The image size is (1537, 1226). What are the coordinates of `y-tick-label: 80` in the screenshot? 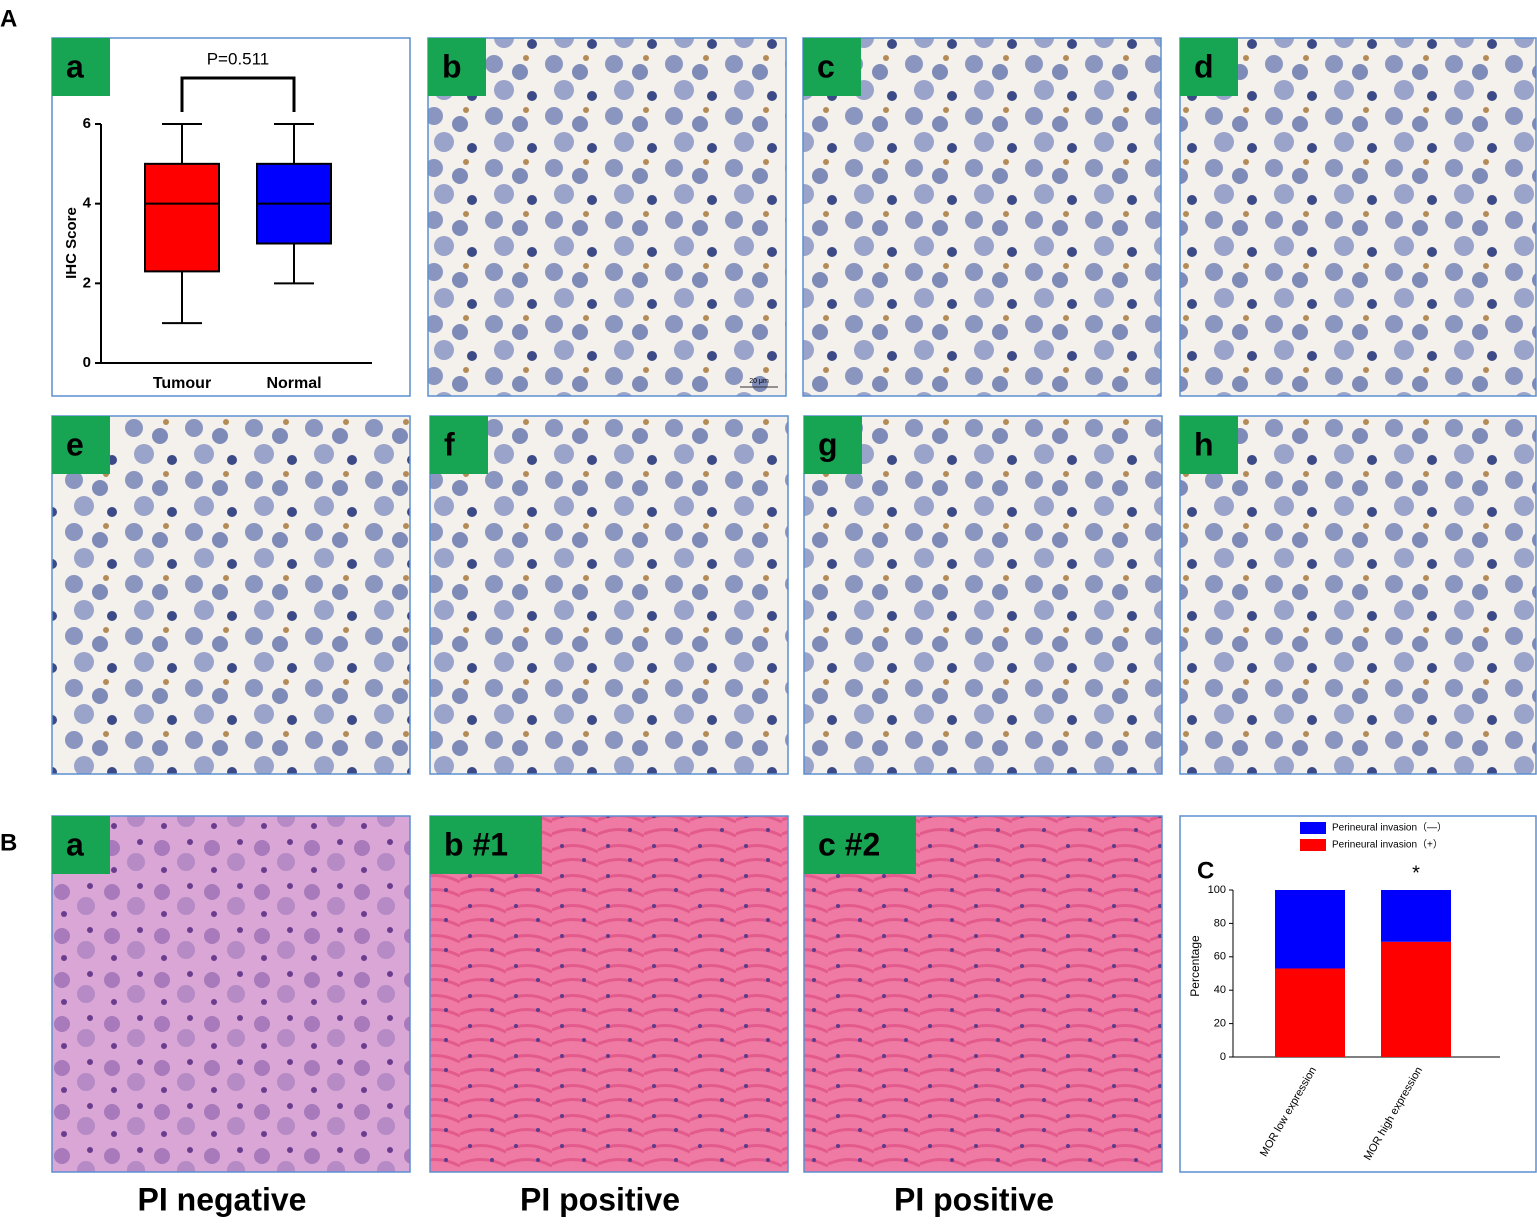 It's located at (1220, 923).